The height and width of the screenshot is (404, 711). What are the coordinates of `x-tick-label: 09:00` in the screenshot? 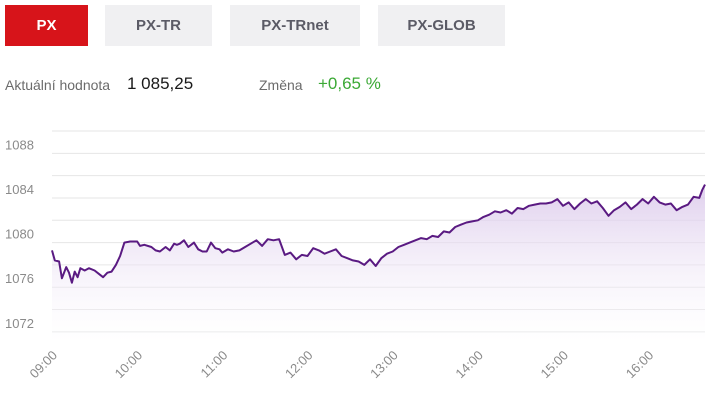 It's located at (44, 365).